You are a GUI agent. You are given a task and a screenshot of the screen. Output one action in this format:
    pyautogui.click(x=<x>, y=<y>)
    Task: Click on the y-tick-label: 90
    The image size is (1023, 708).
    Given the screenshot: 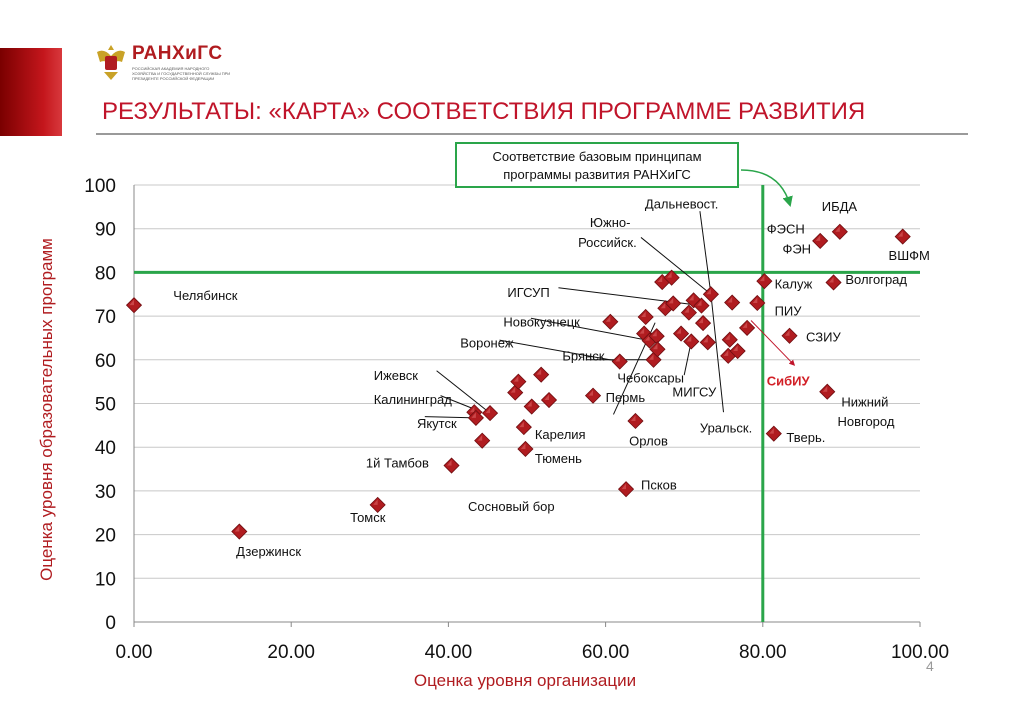 What is the action you would take?
    pyautogui.click(x=105, y=230)
    